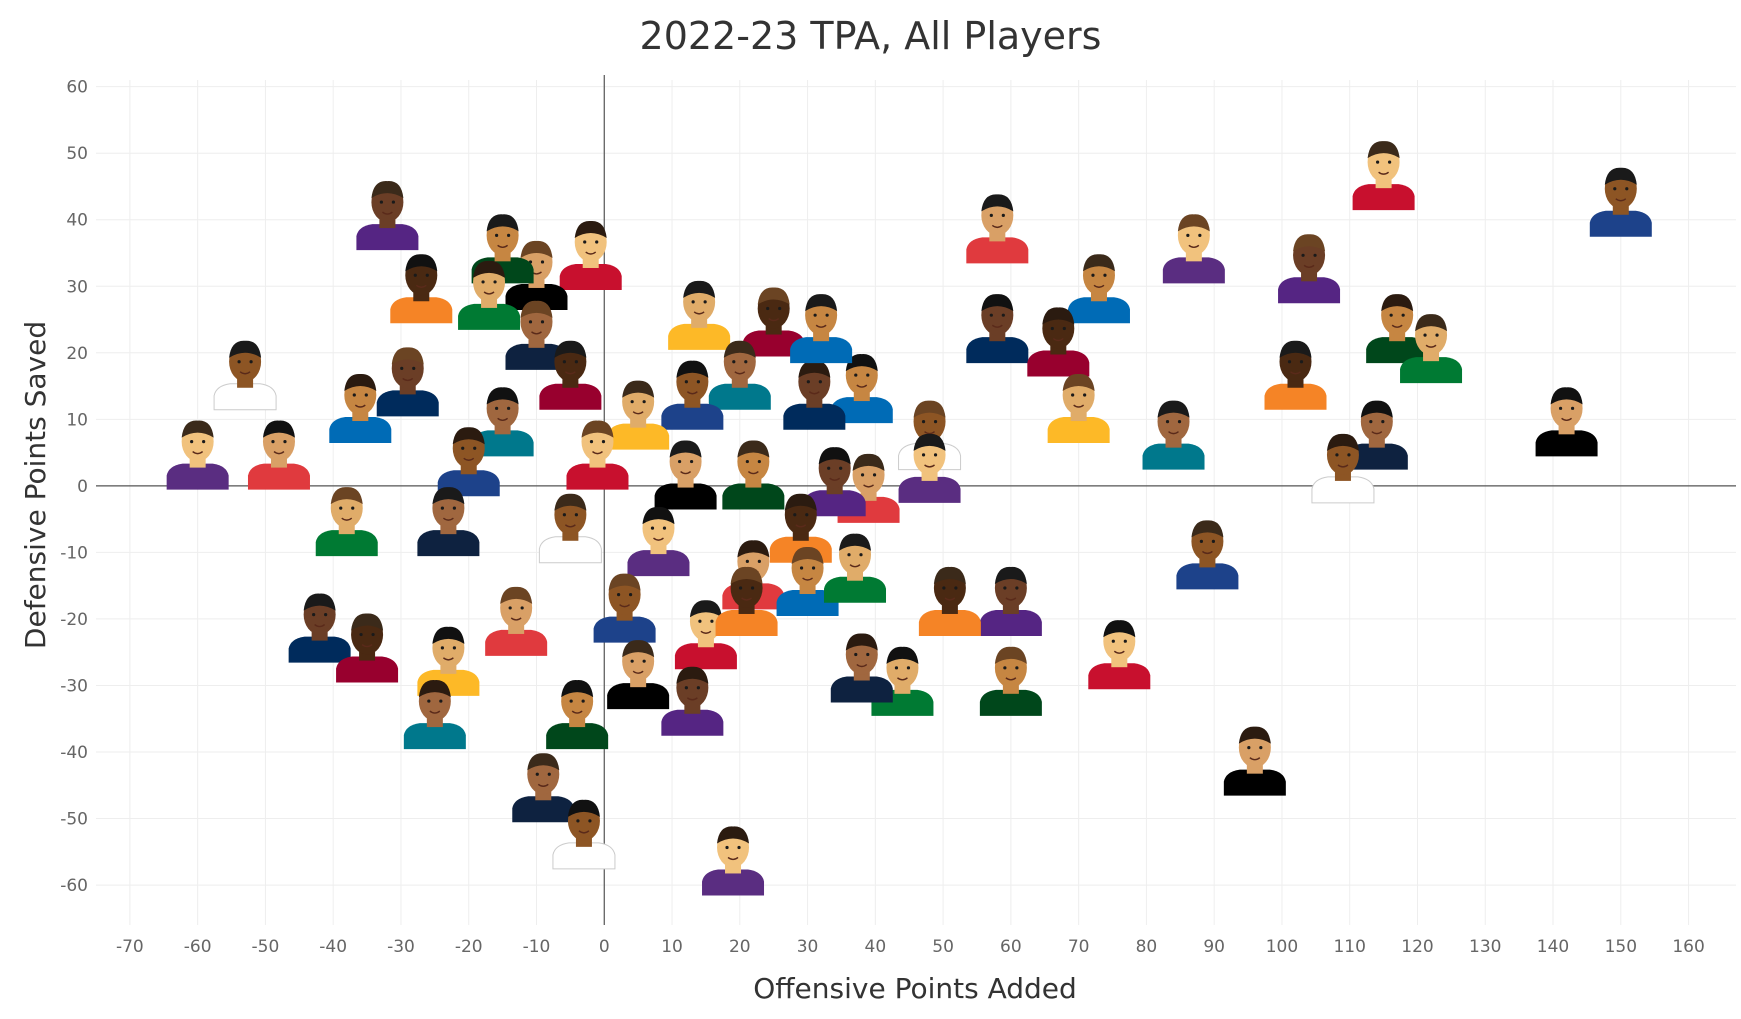 The width and height of the screenshot is (1741, 1019). I want to click on y-tick-label: 60, so click(77, 88).